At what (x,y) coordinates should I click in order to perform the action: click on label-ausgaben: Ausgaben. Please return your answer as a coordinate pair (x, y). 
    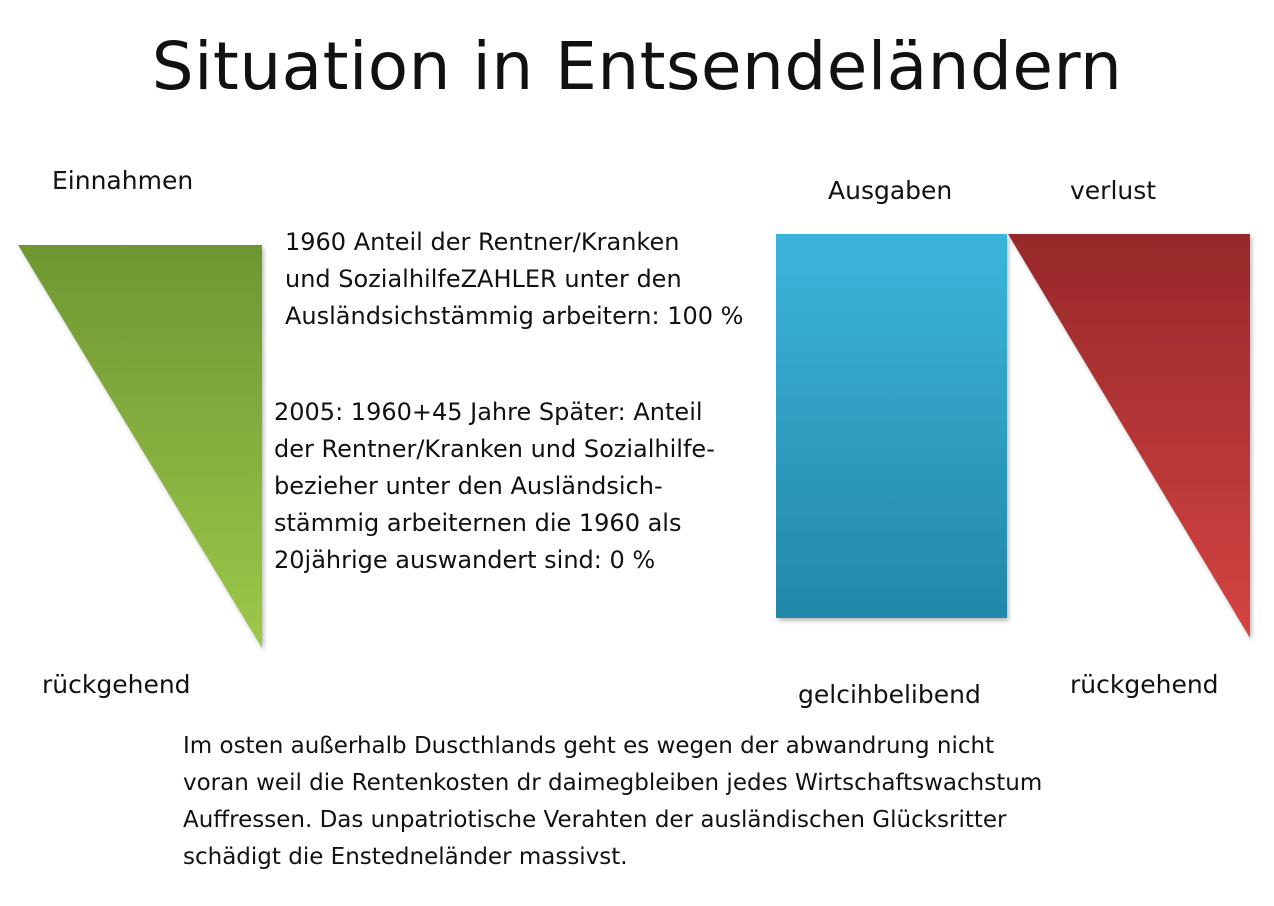
    Looking at the image, I should click on (890, 190).